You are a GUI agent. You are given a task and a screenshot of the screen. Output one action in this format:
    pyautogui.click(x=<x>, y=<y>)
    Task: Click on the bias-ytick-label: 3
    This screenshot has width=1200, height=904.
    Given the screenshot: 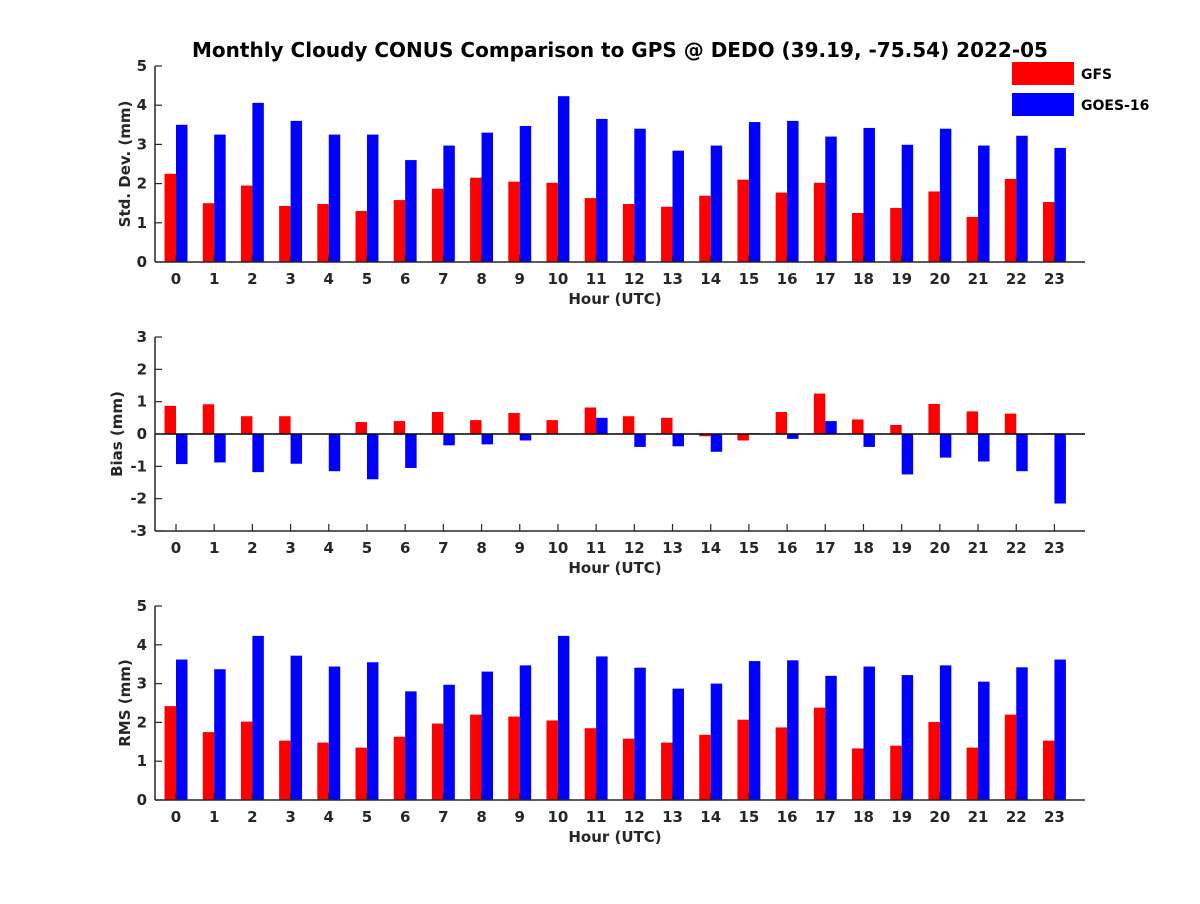 What is the action you would take?
    pyautogui.click(x=142, y=337)
    